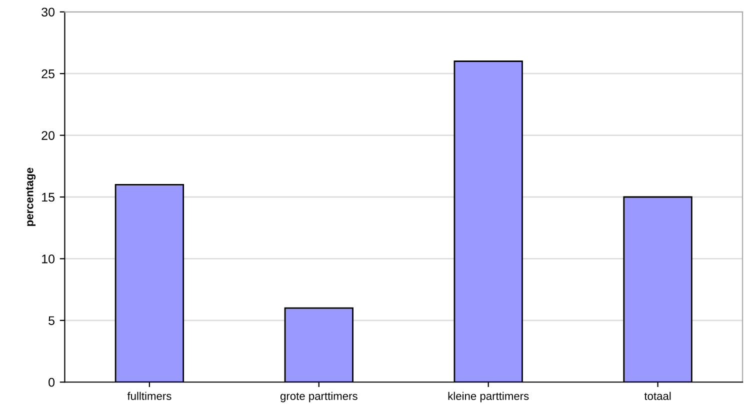  Describe the element at coordinates (51, 321) in the screenshot. I see `y-tick-label: 5` at that location.